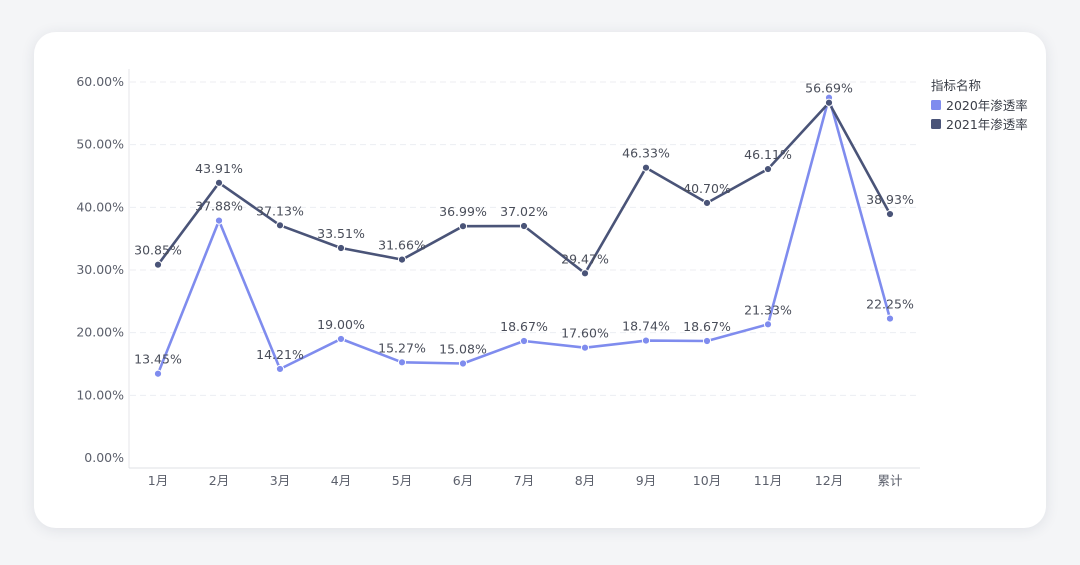 The width and height of the screenshot is (1080, 565). I want to click on y-tick-label: 60.00%, so click(100, 81).